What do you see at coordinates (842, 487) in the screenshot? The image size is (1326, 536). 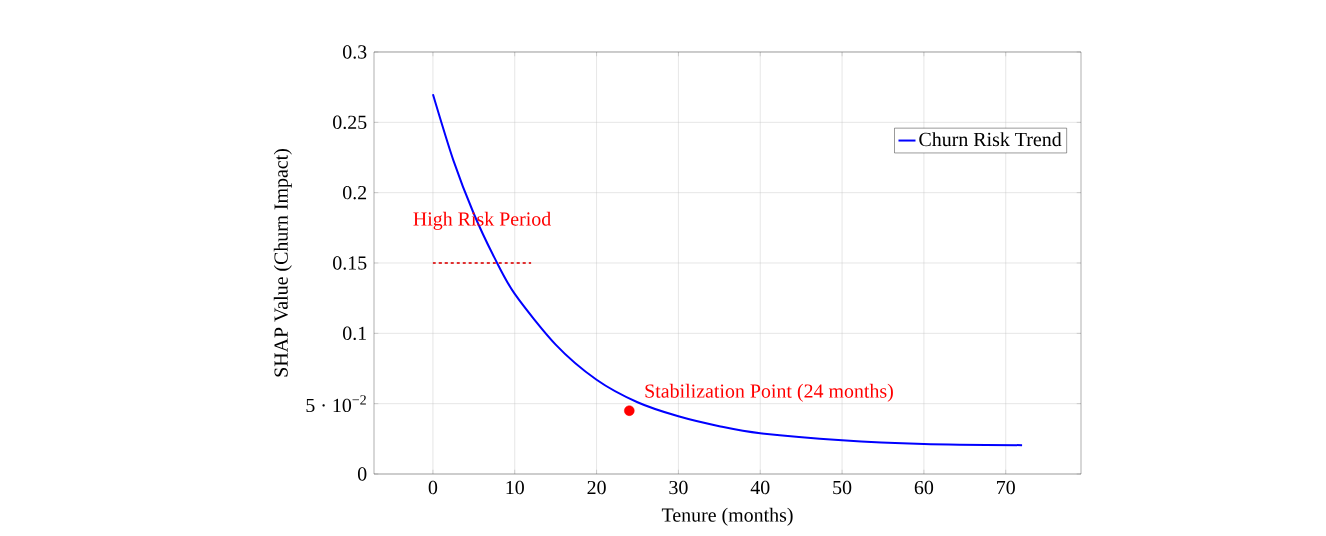 I see `x-tick-label: 50` at bounding box center [842, 487].